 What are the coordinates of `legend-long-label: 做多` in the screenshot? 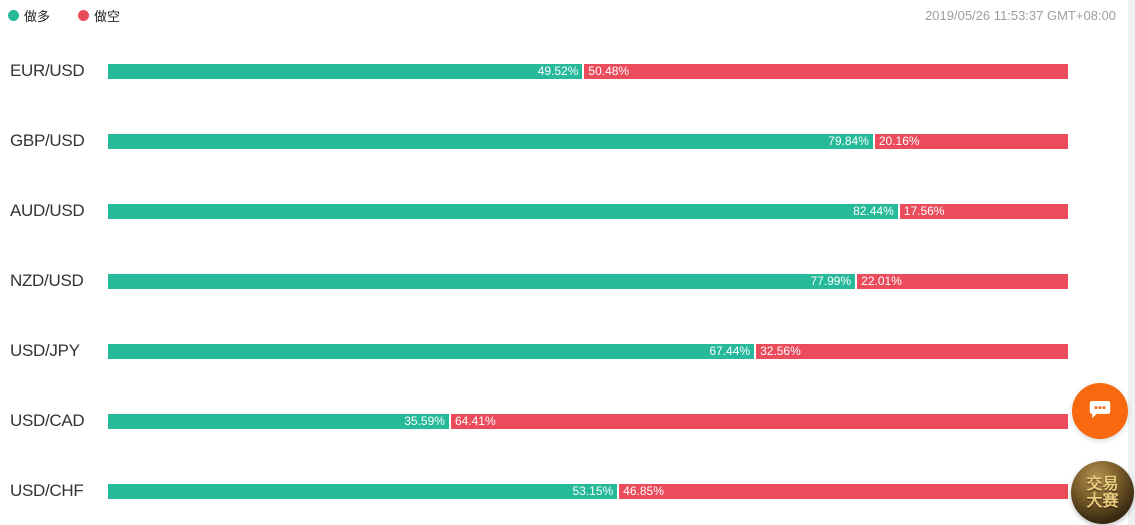 It's located at (37, 16).